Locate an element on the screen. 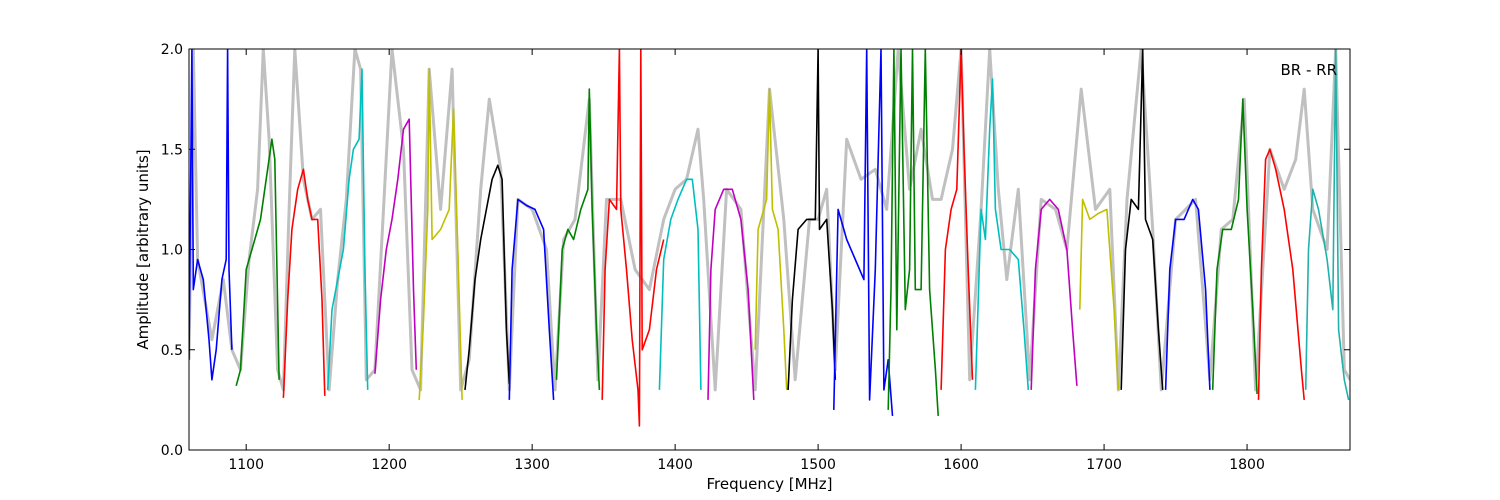 The height and width of the screenshot is (500, 1500). y-tick-label: 0.0 is located at coordinates (172, 451).